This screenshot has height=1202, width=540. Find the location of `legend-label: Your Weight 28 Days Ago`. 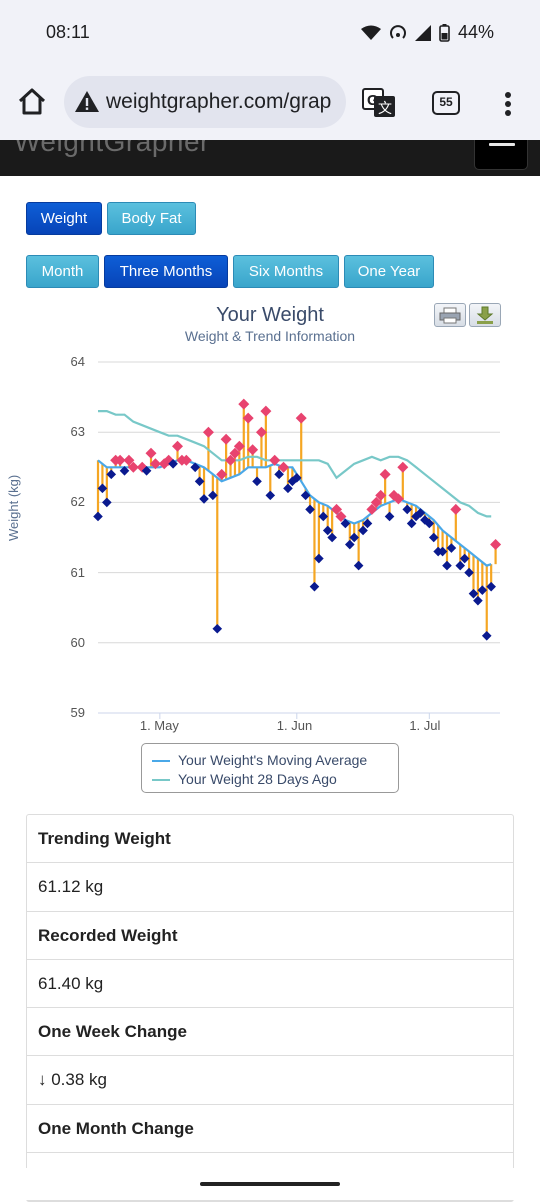

legend-label: Your Weight 28 Days Ago is located at coordinates (257, 779).